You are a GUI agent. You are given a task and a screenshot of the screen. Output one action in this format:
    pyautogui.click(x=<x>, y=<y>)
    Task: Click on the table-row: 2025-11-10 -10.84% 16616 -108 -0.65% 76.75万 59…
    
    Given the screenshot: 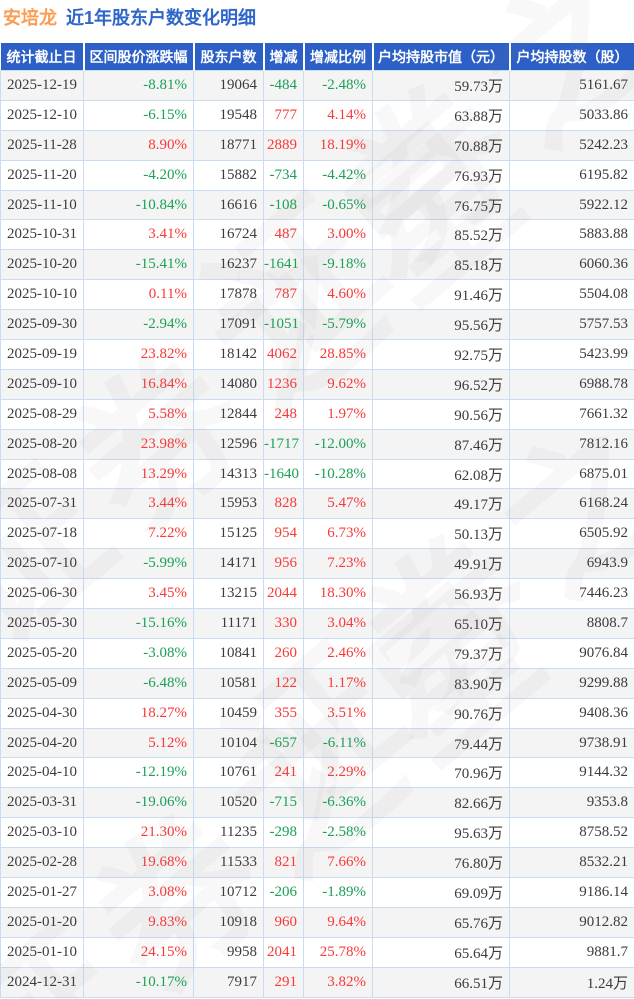 What is the action you would take?
    pyautogui.click(x=317, y=205)
    